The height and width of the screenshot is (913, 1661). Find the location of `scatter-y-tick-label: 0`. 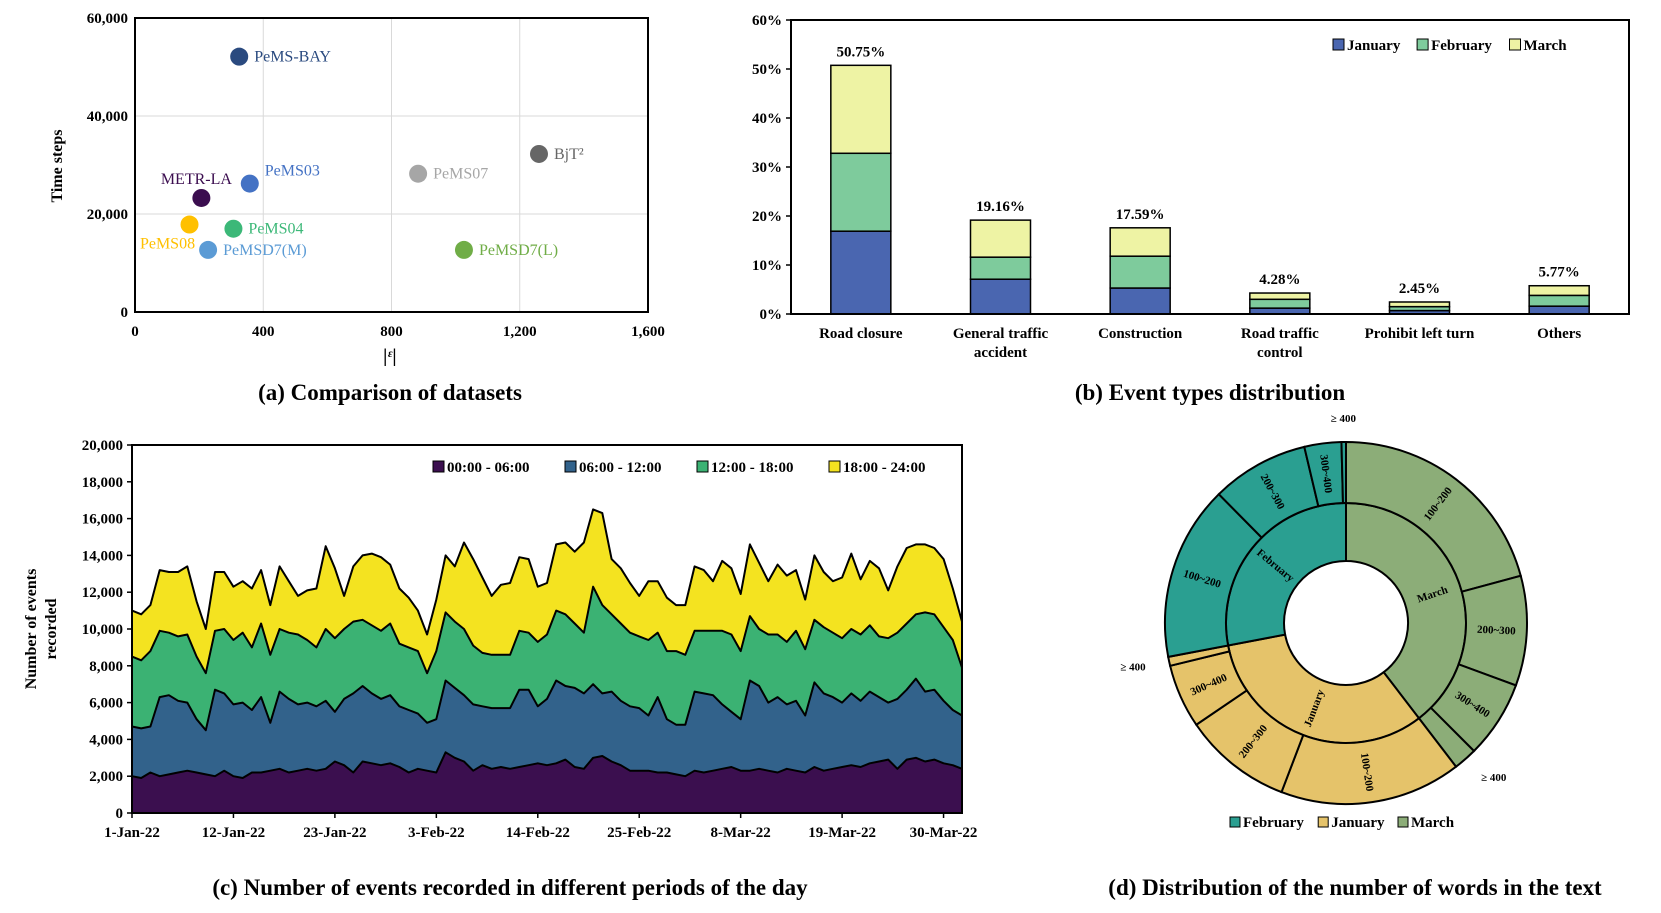

scatter-y-tick-label: 0 is located at coordinates (125, 313).